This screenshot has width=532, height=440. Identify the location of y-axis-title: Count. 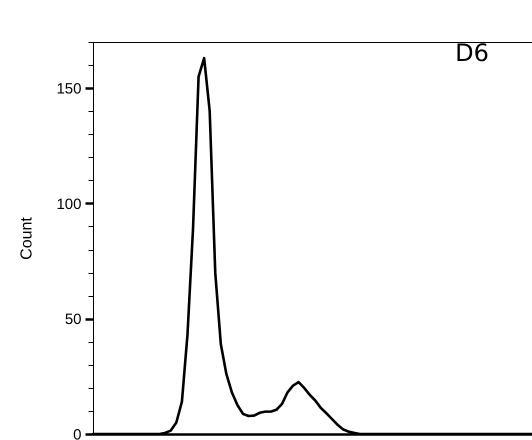
(27, 238).